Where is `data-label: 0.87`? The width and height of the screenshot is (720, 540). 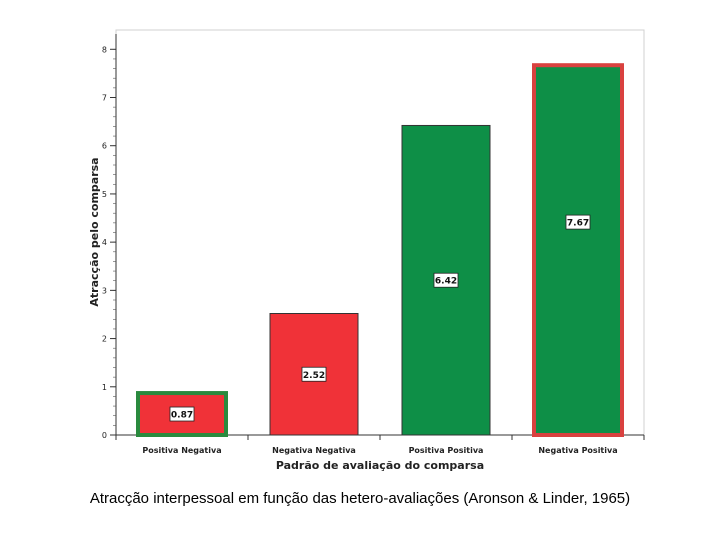 data-label: 0.87 is located at coordinates (182, 416).